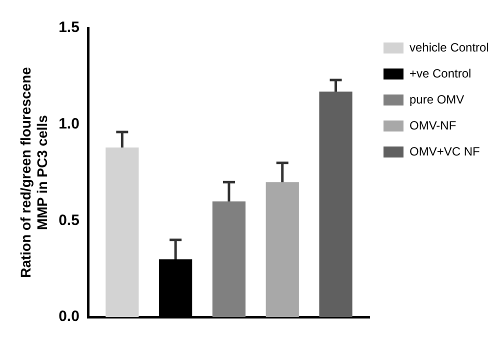 This screenshot has width=500, height=345. I want to click on legend-label: +ve Control, so click(441, 73).